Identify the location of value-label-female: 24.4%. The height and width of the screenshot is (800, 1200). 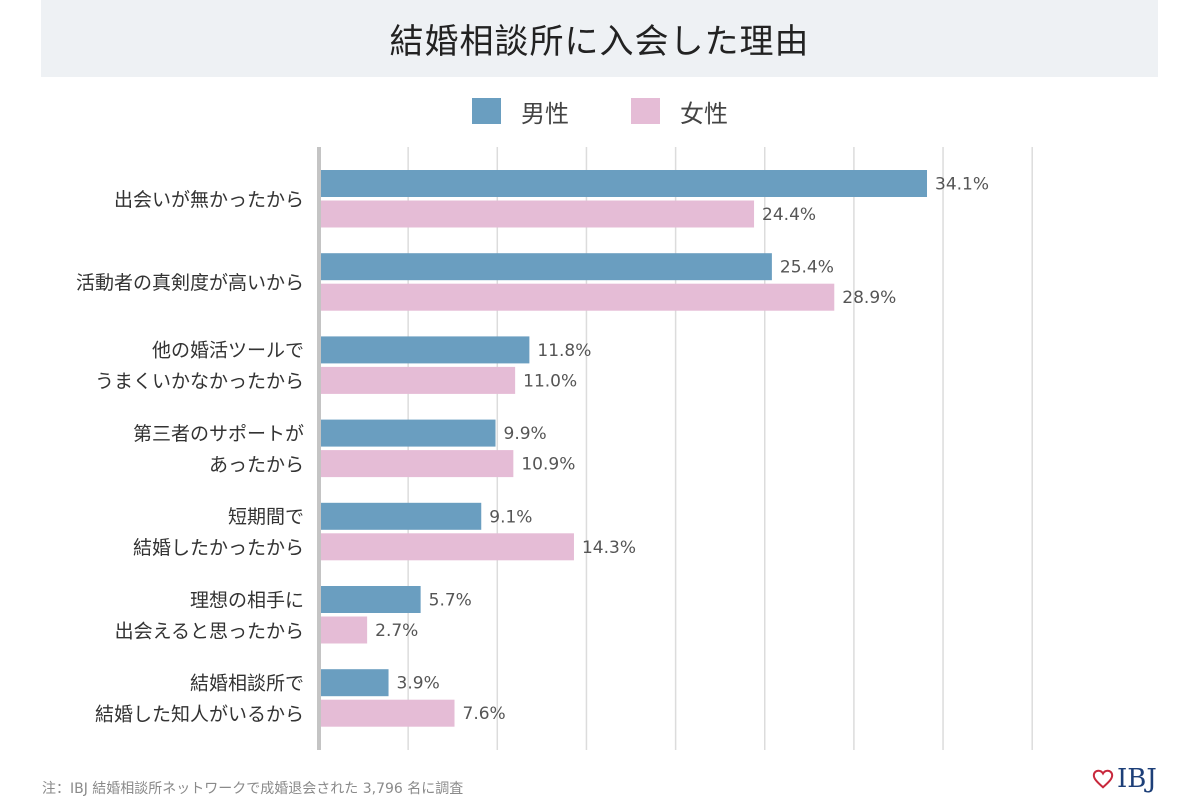
(789, 215).